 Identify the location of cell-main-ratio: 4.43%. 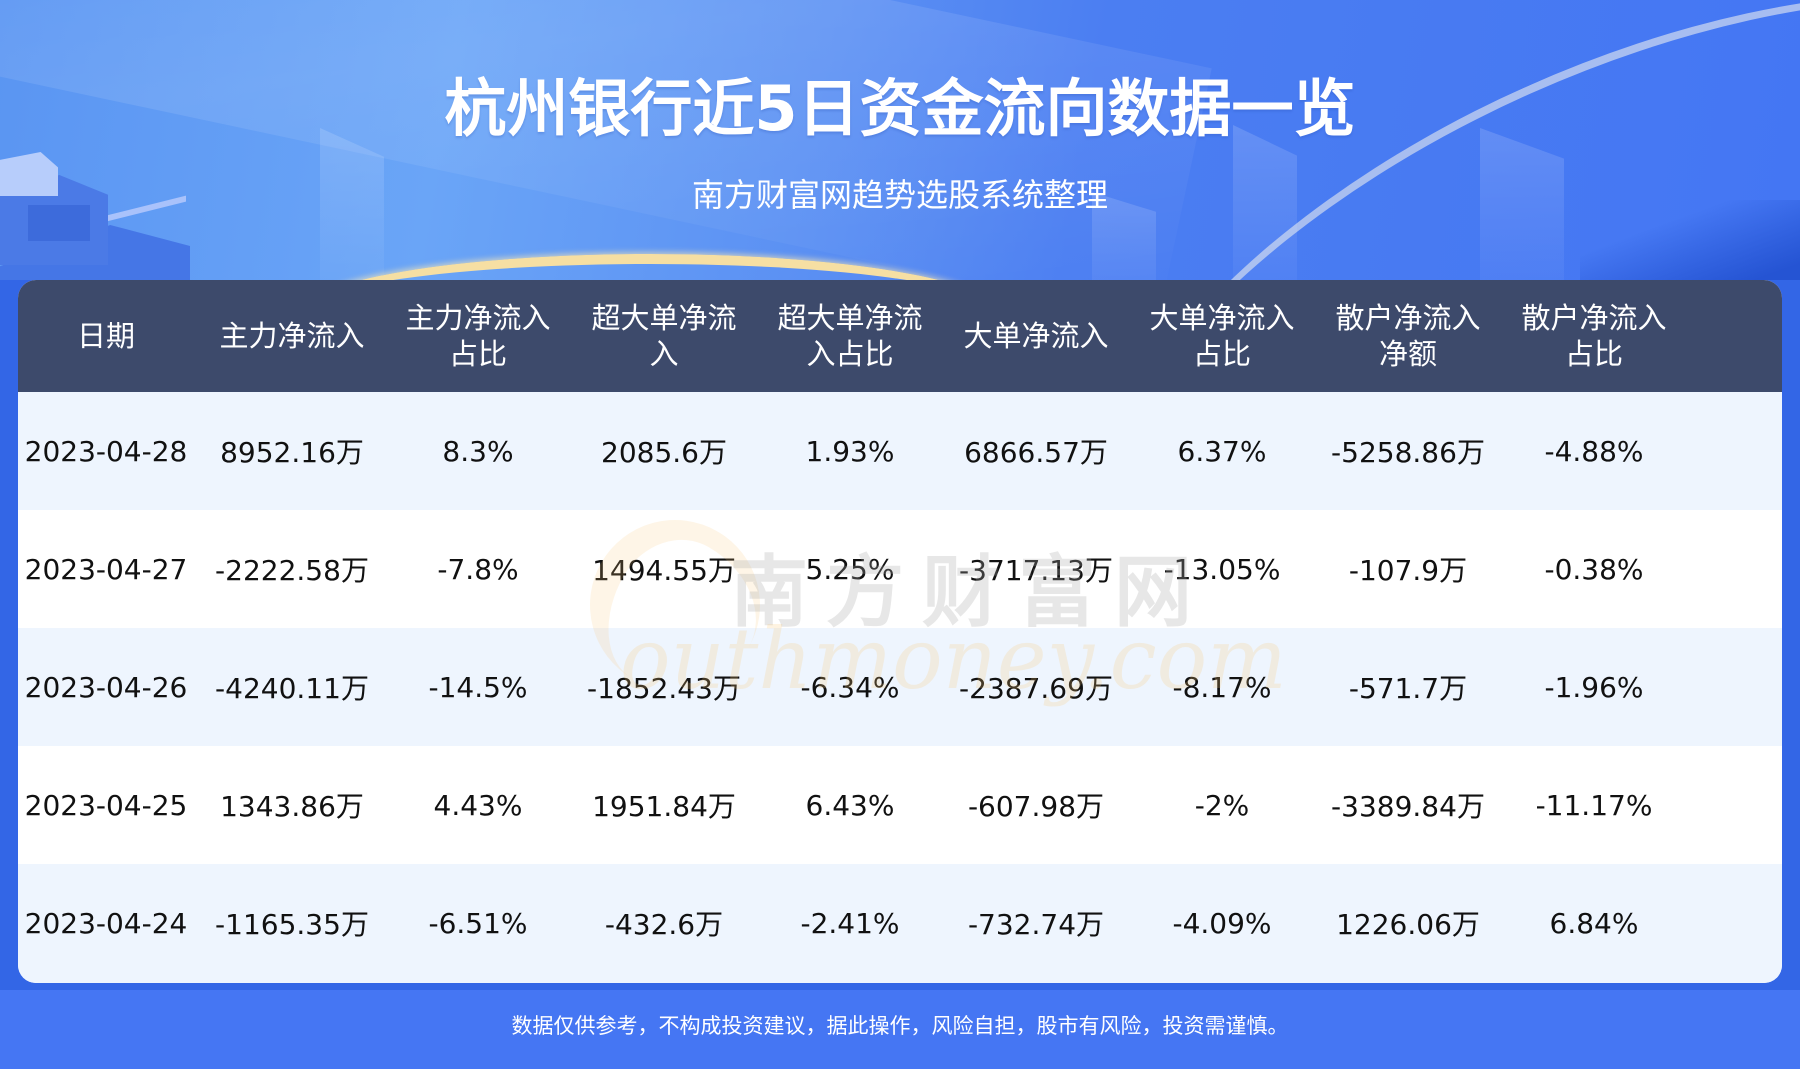
(478, 805).